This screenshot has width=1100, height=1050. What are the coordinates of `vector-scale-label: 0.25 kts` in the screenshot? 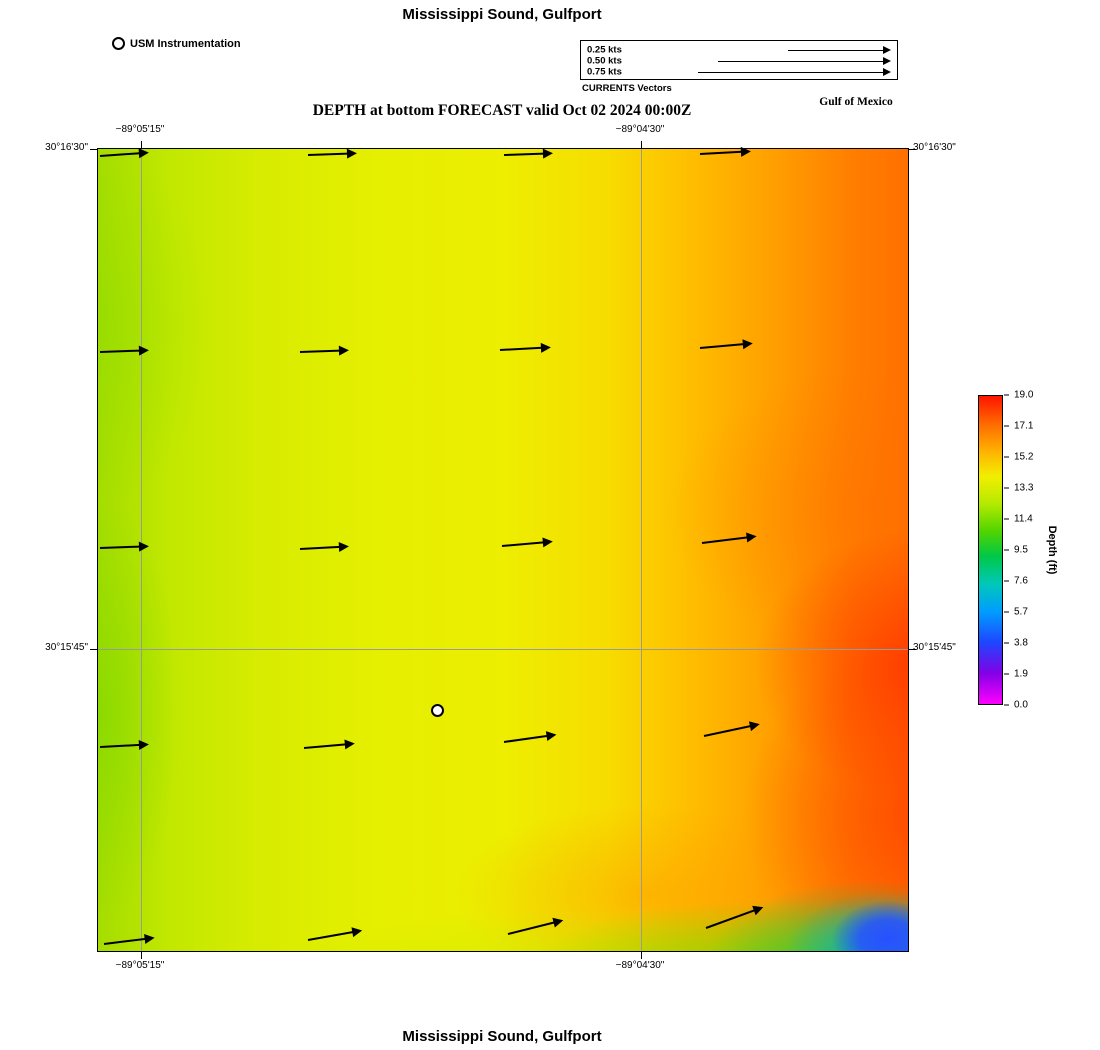 It's located at (604, 49).